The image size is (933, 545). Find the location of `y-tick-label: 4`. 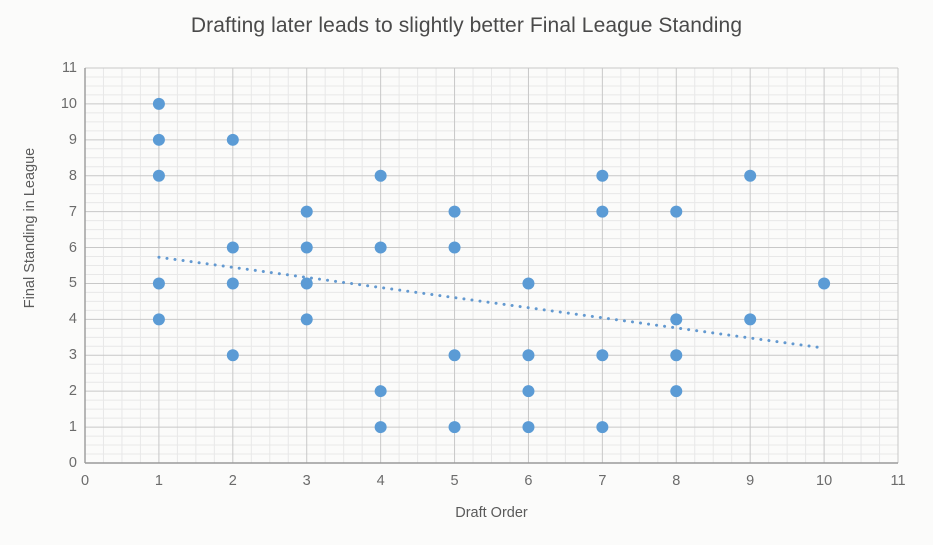

y-tick-label: 4 is located at coordinates (72, 319).